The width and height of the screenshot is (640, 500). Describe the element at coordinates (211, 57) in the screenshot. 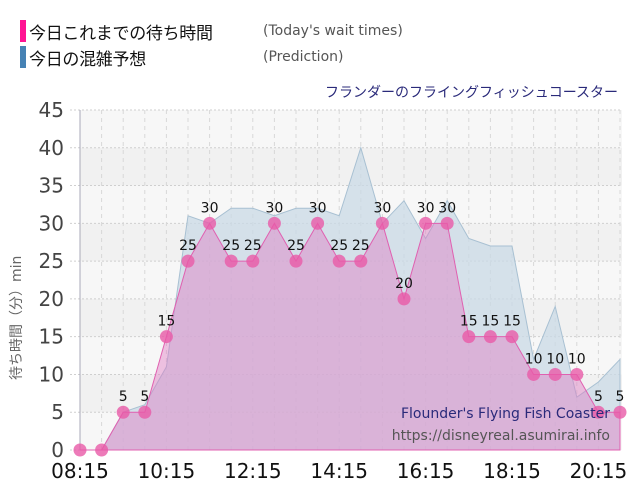

I see `legend-item-prediction: 今日の混雑予想 (Prediction)` at that location.